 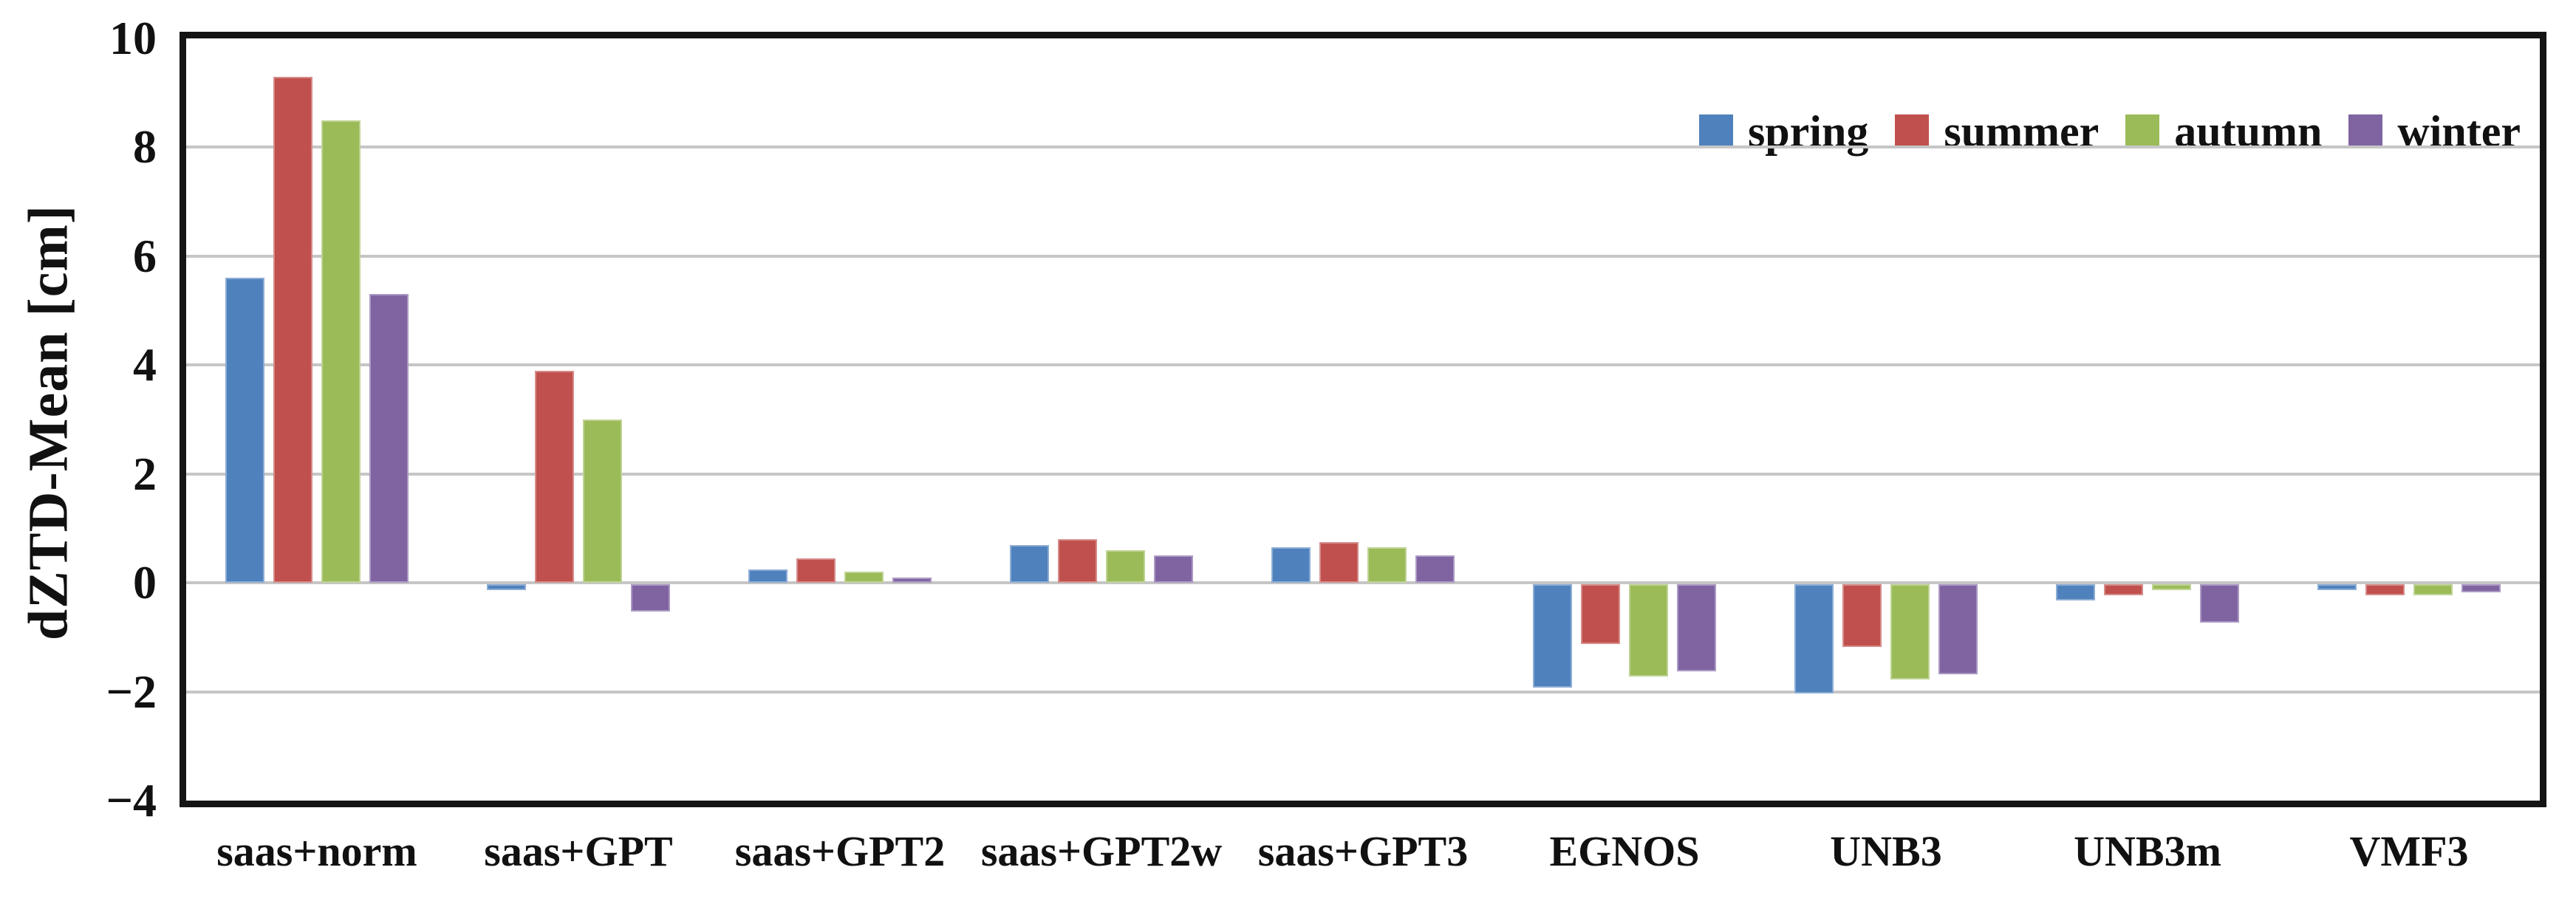 I want to click on bar-winter-UNB3m, so click(x=2220, y=603).